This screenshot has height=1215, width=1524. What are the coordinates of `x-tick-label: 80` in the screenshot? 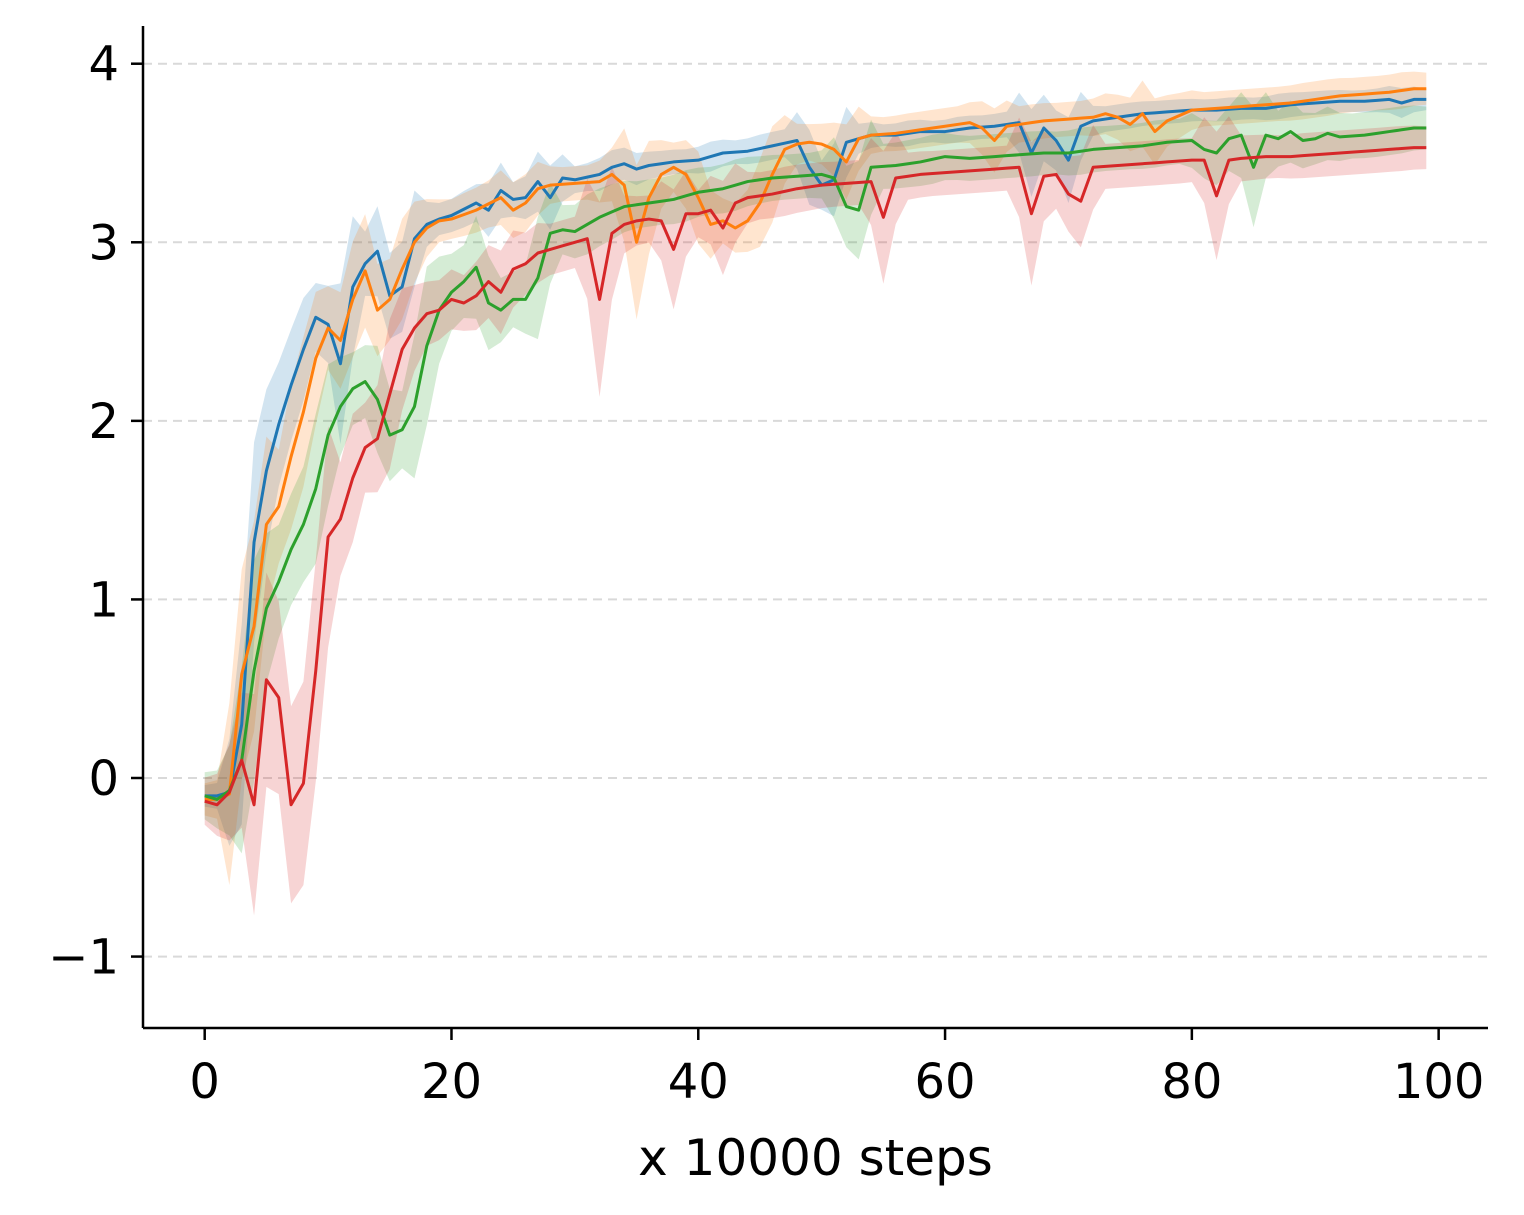 It's located at (1191, 1082).